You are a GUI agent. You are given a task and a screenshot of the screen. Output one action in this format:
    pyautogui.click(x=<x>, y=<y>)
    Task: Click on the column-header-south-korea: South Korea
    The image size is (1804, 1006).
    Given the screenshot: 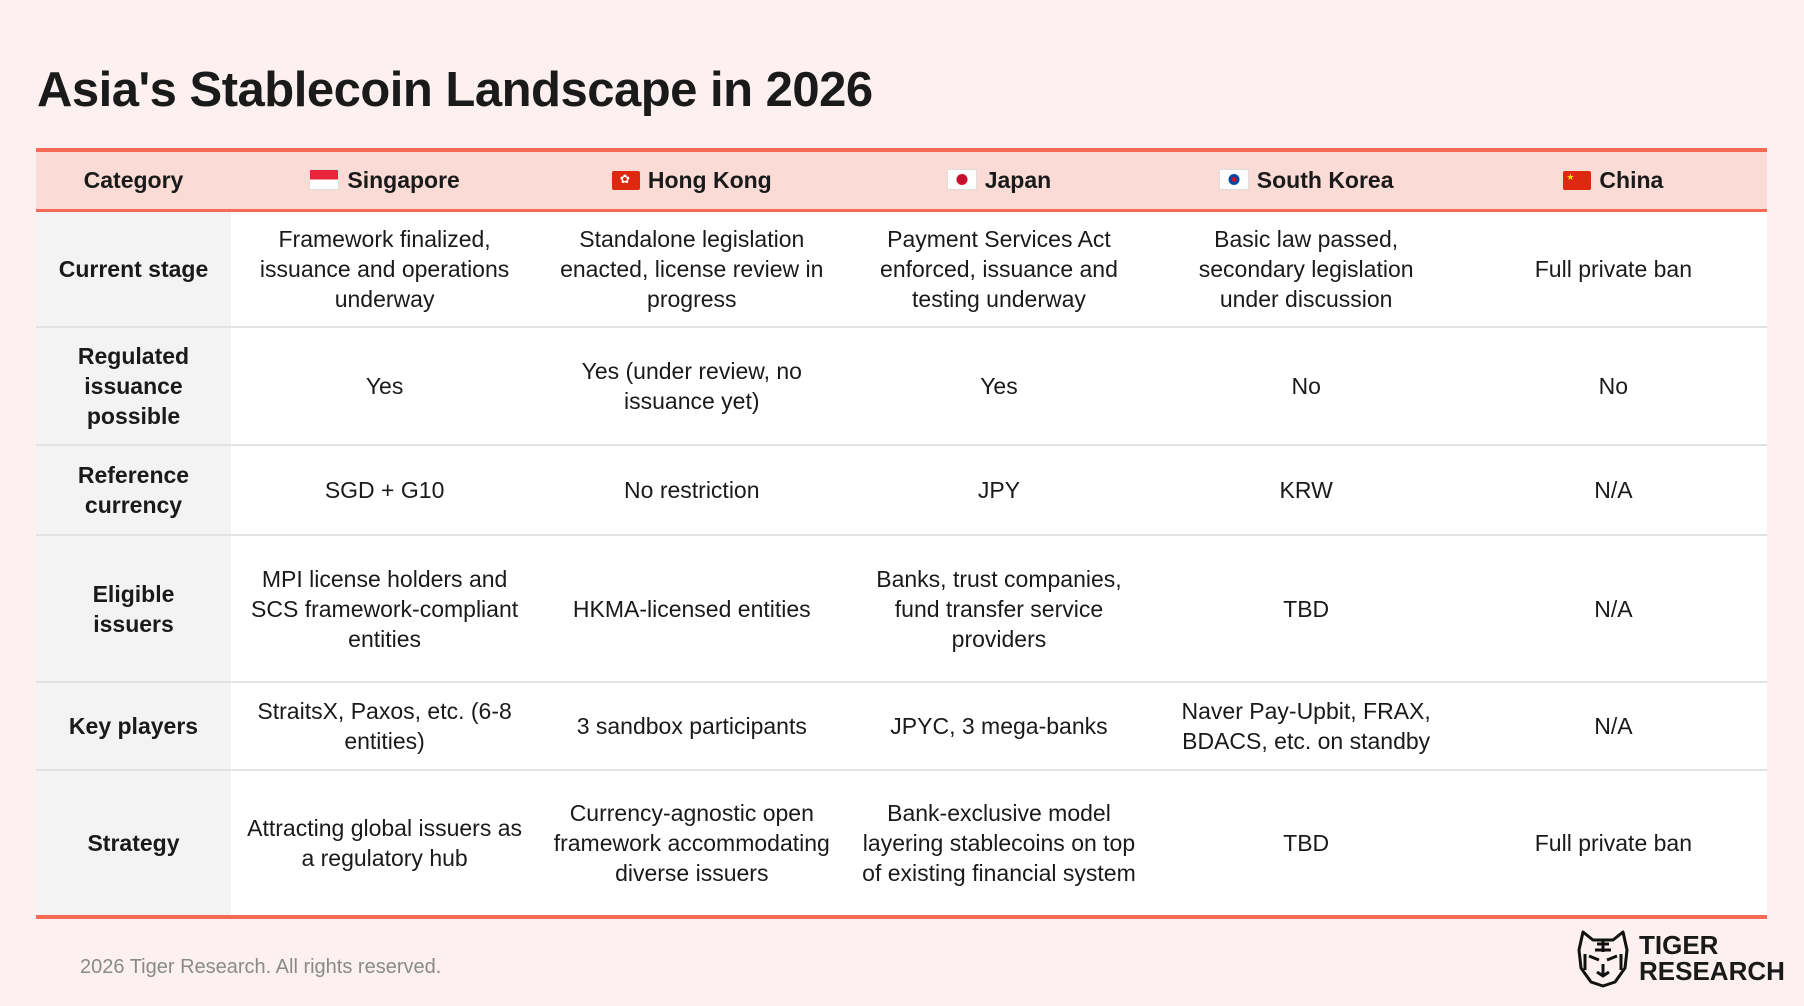 What is the action you would take?
    pyautogui.click(x=1306, y=180)
    